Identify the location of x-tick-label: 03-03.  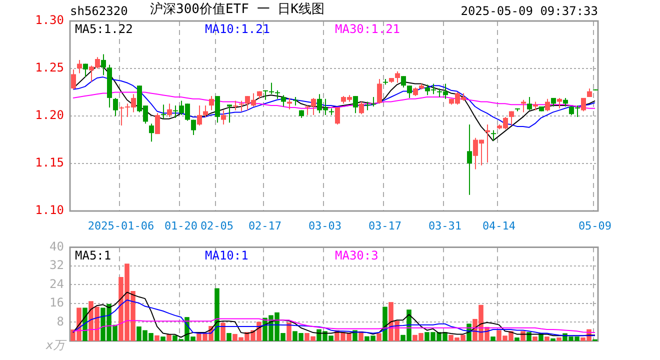
(325, 225).